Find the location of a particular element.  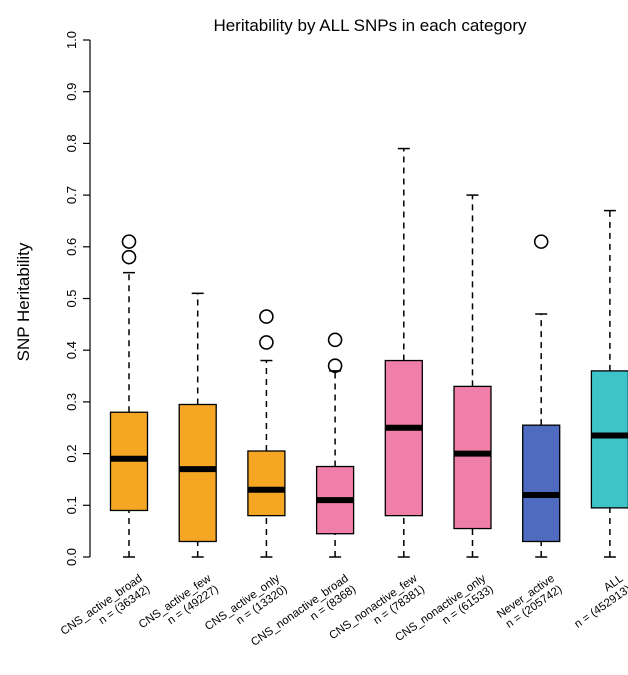

y-tick-label: 0.3 is located at coordinates (71, 402).